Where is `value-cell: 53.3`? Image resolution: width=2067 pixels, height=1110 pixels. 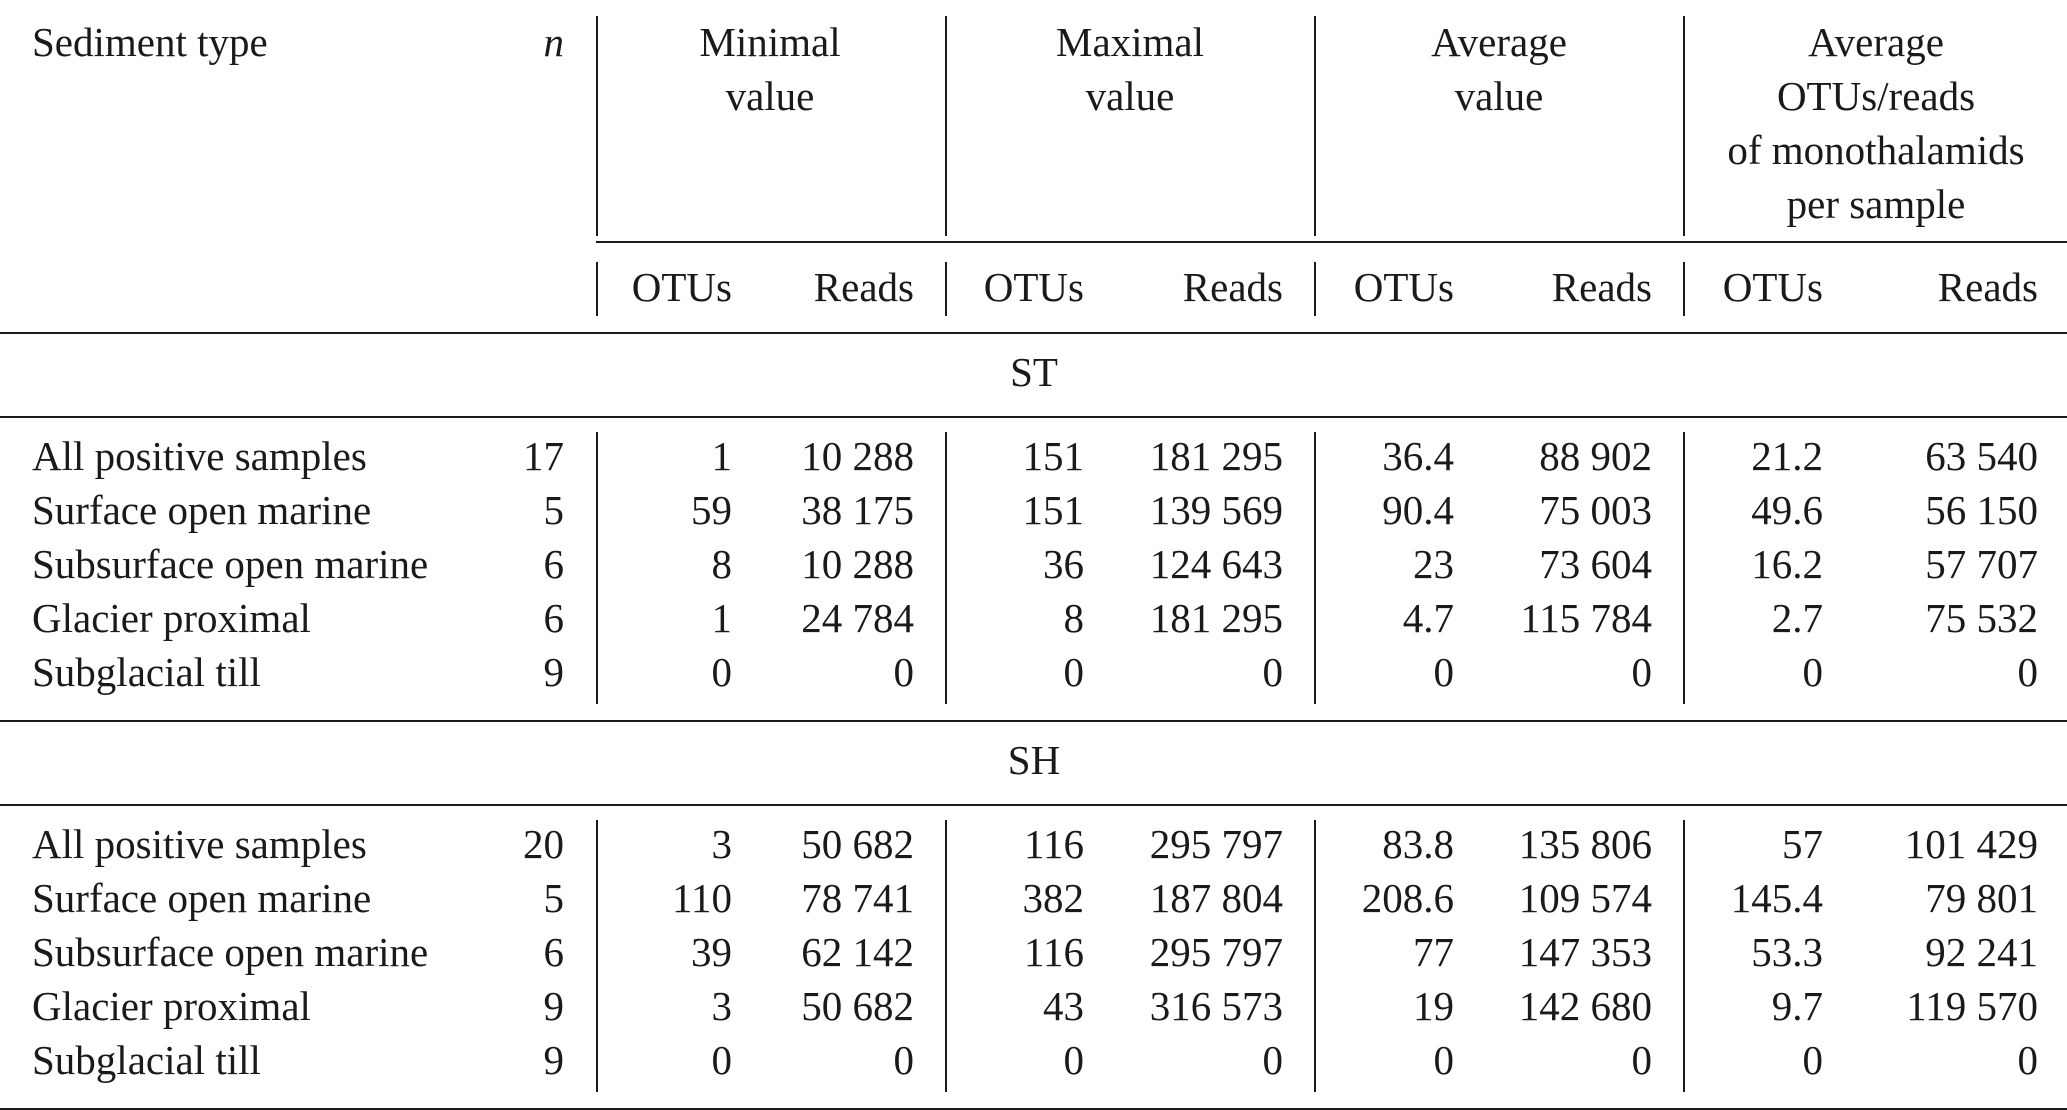
value-cell: 53.3 is located at coordinates (1787, 952).